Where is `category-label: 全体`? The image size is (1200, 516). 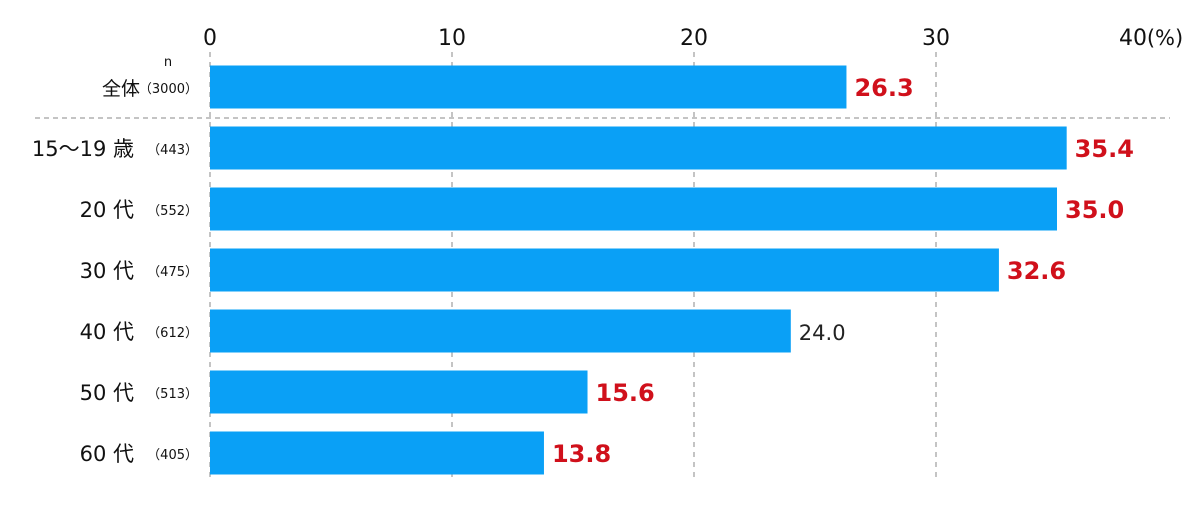
category-label: 全体 is located at coordinates (121, 89).